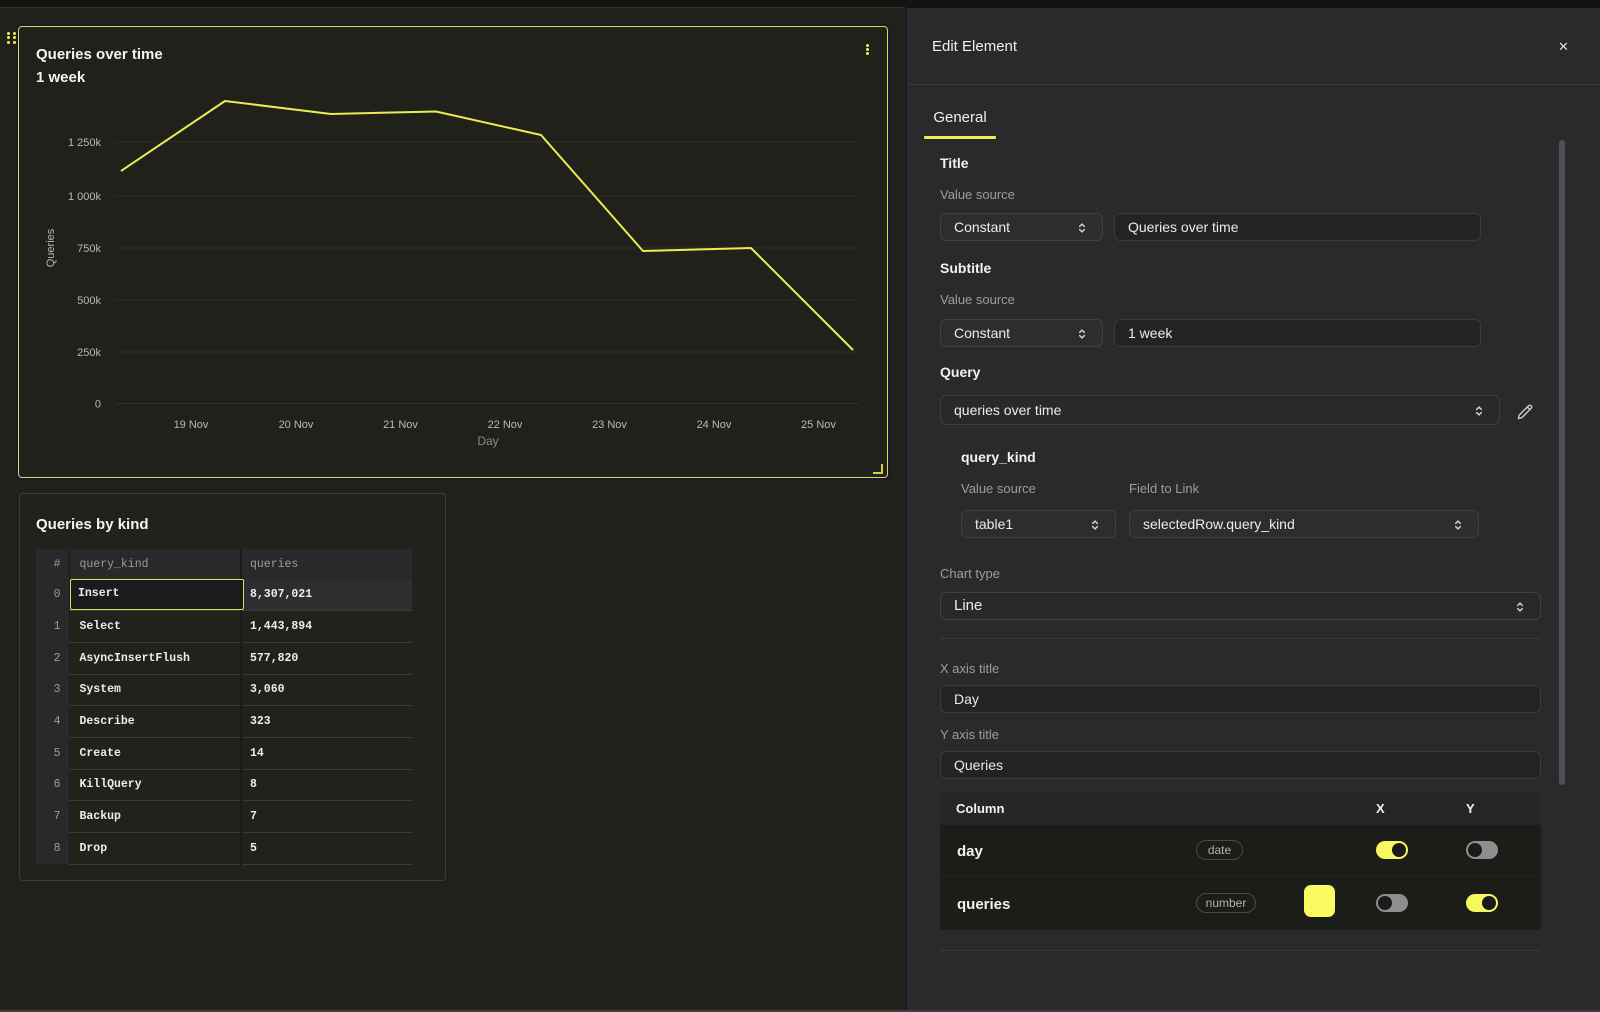  I want to click on svg-text: 21 Nov, so click(400, 425).